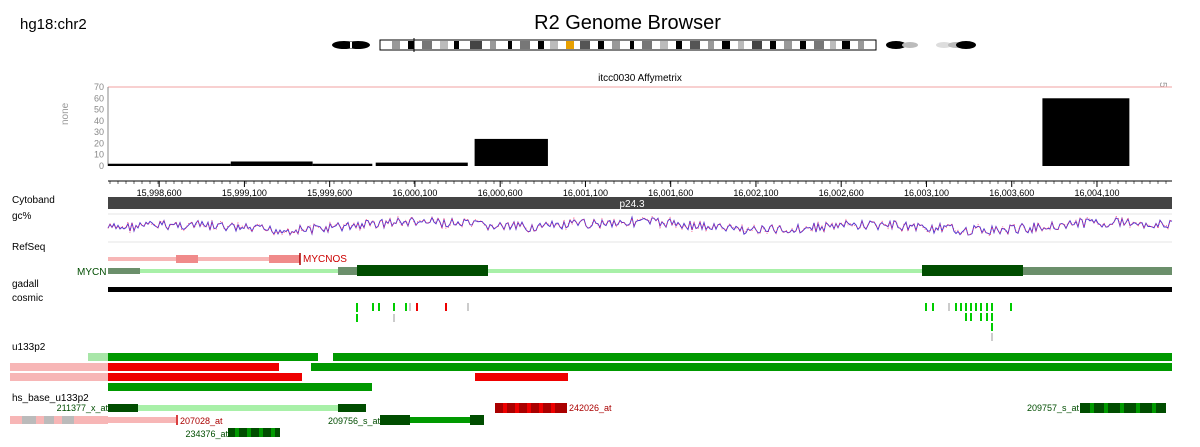  What do you see at coordinates (28, 247) in the screenshot?
I see `track-label-refseq: RefSeq` at bounding box center [28, 247].